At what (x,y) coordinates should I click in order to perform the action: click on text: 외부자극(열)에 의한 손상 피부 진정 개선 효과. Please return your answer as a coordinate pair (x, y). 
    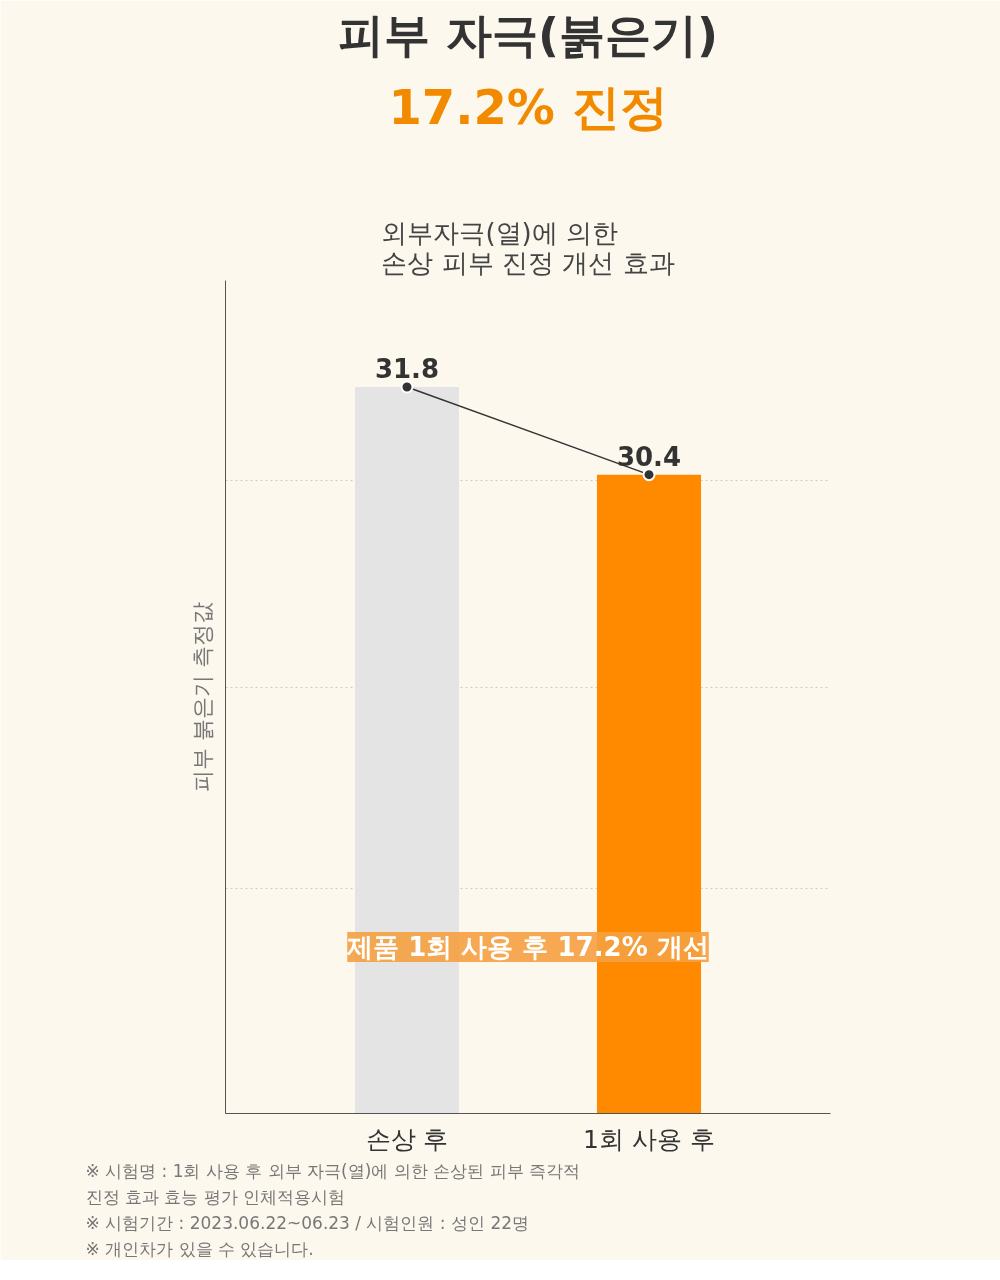
    Looking at the image, I should click on (528, 247).